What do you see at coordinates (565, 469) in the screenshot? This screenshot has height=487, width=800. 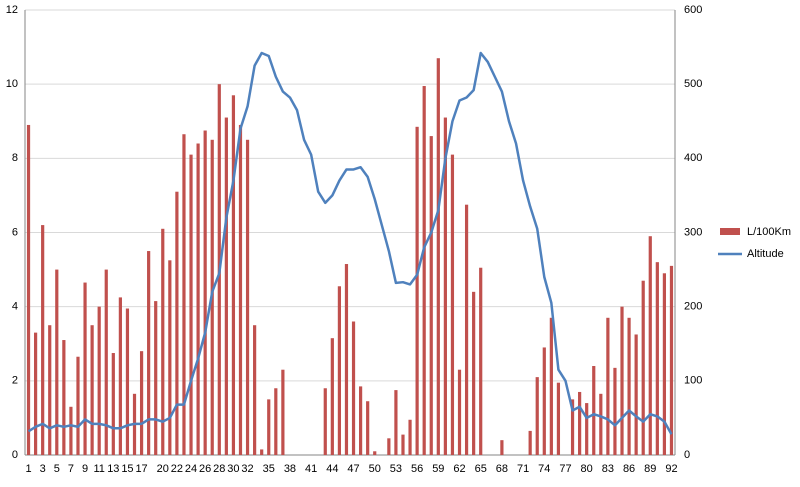 I see `x-tick-label: 77` at bounding box center [565, 469].